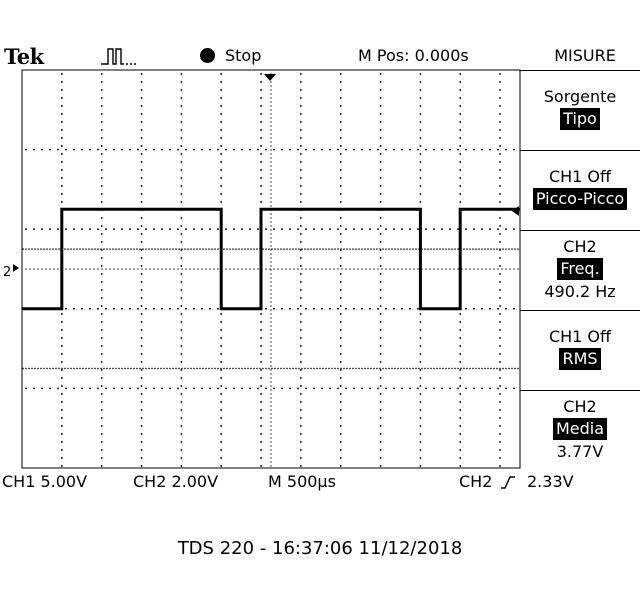 Image resolution: width=640 pixels, height=600 pixels. Describe the element at coordinates (580, 430) in the screenshot. I see `menu-measure-4: CH2 Media 3.77V` at that location.